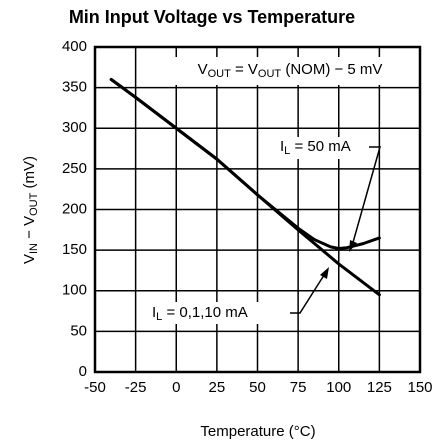 The height and width of the screenshot is (444, 437). Describe the element at coordinates (257, 387) in the screenshot. I see `x-tick-label: 50` at that location.